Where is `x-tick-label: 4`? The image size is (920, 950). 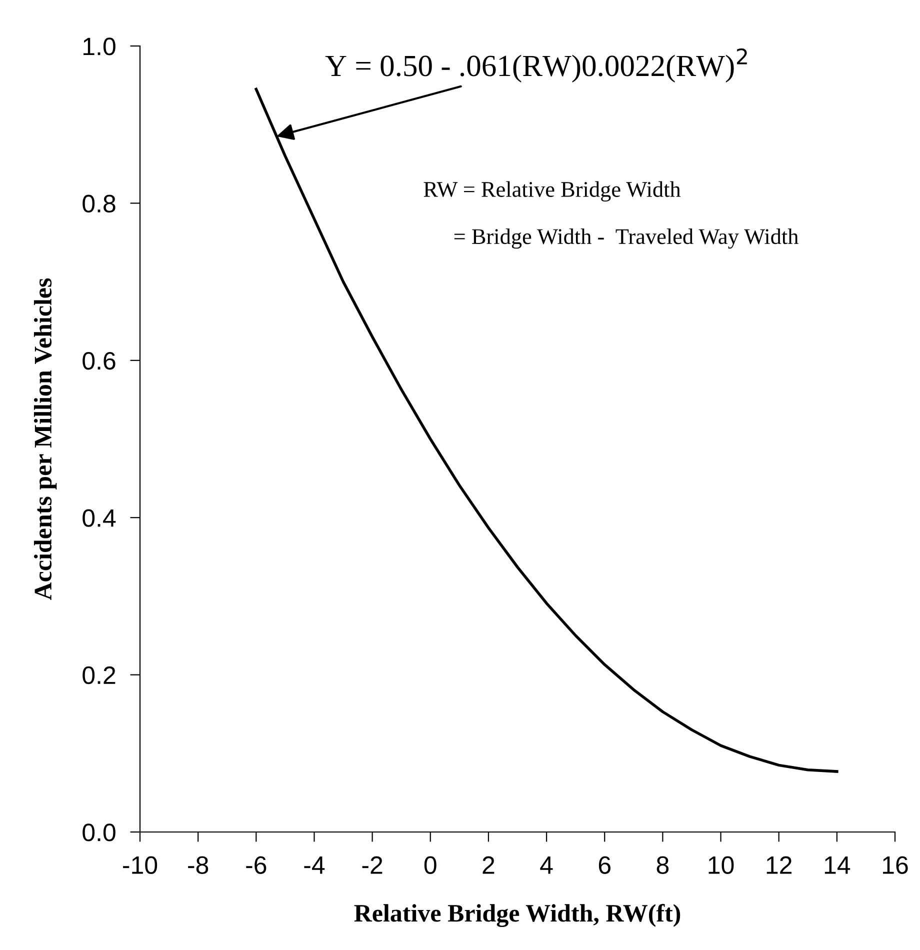 x-tick-label: 4 is located at coordinates (546, 865).